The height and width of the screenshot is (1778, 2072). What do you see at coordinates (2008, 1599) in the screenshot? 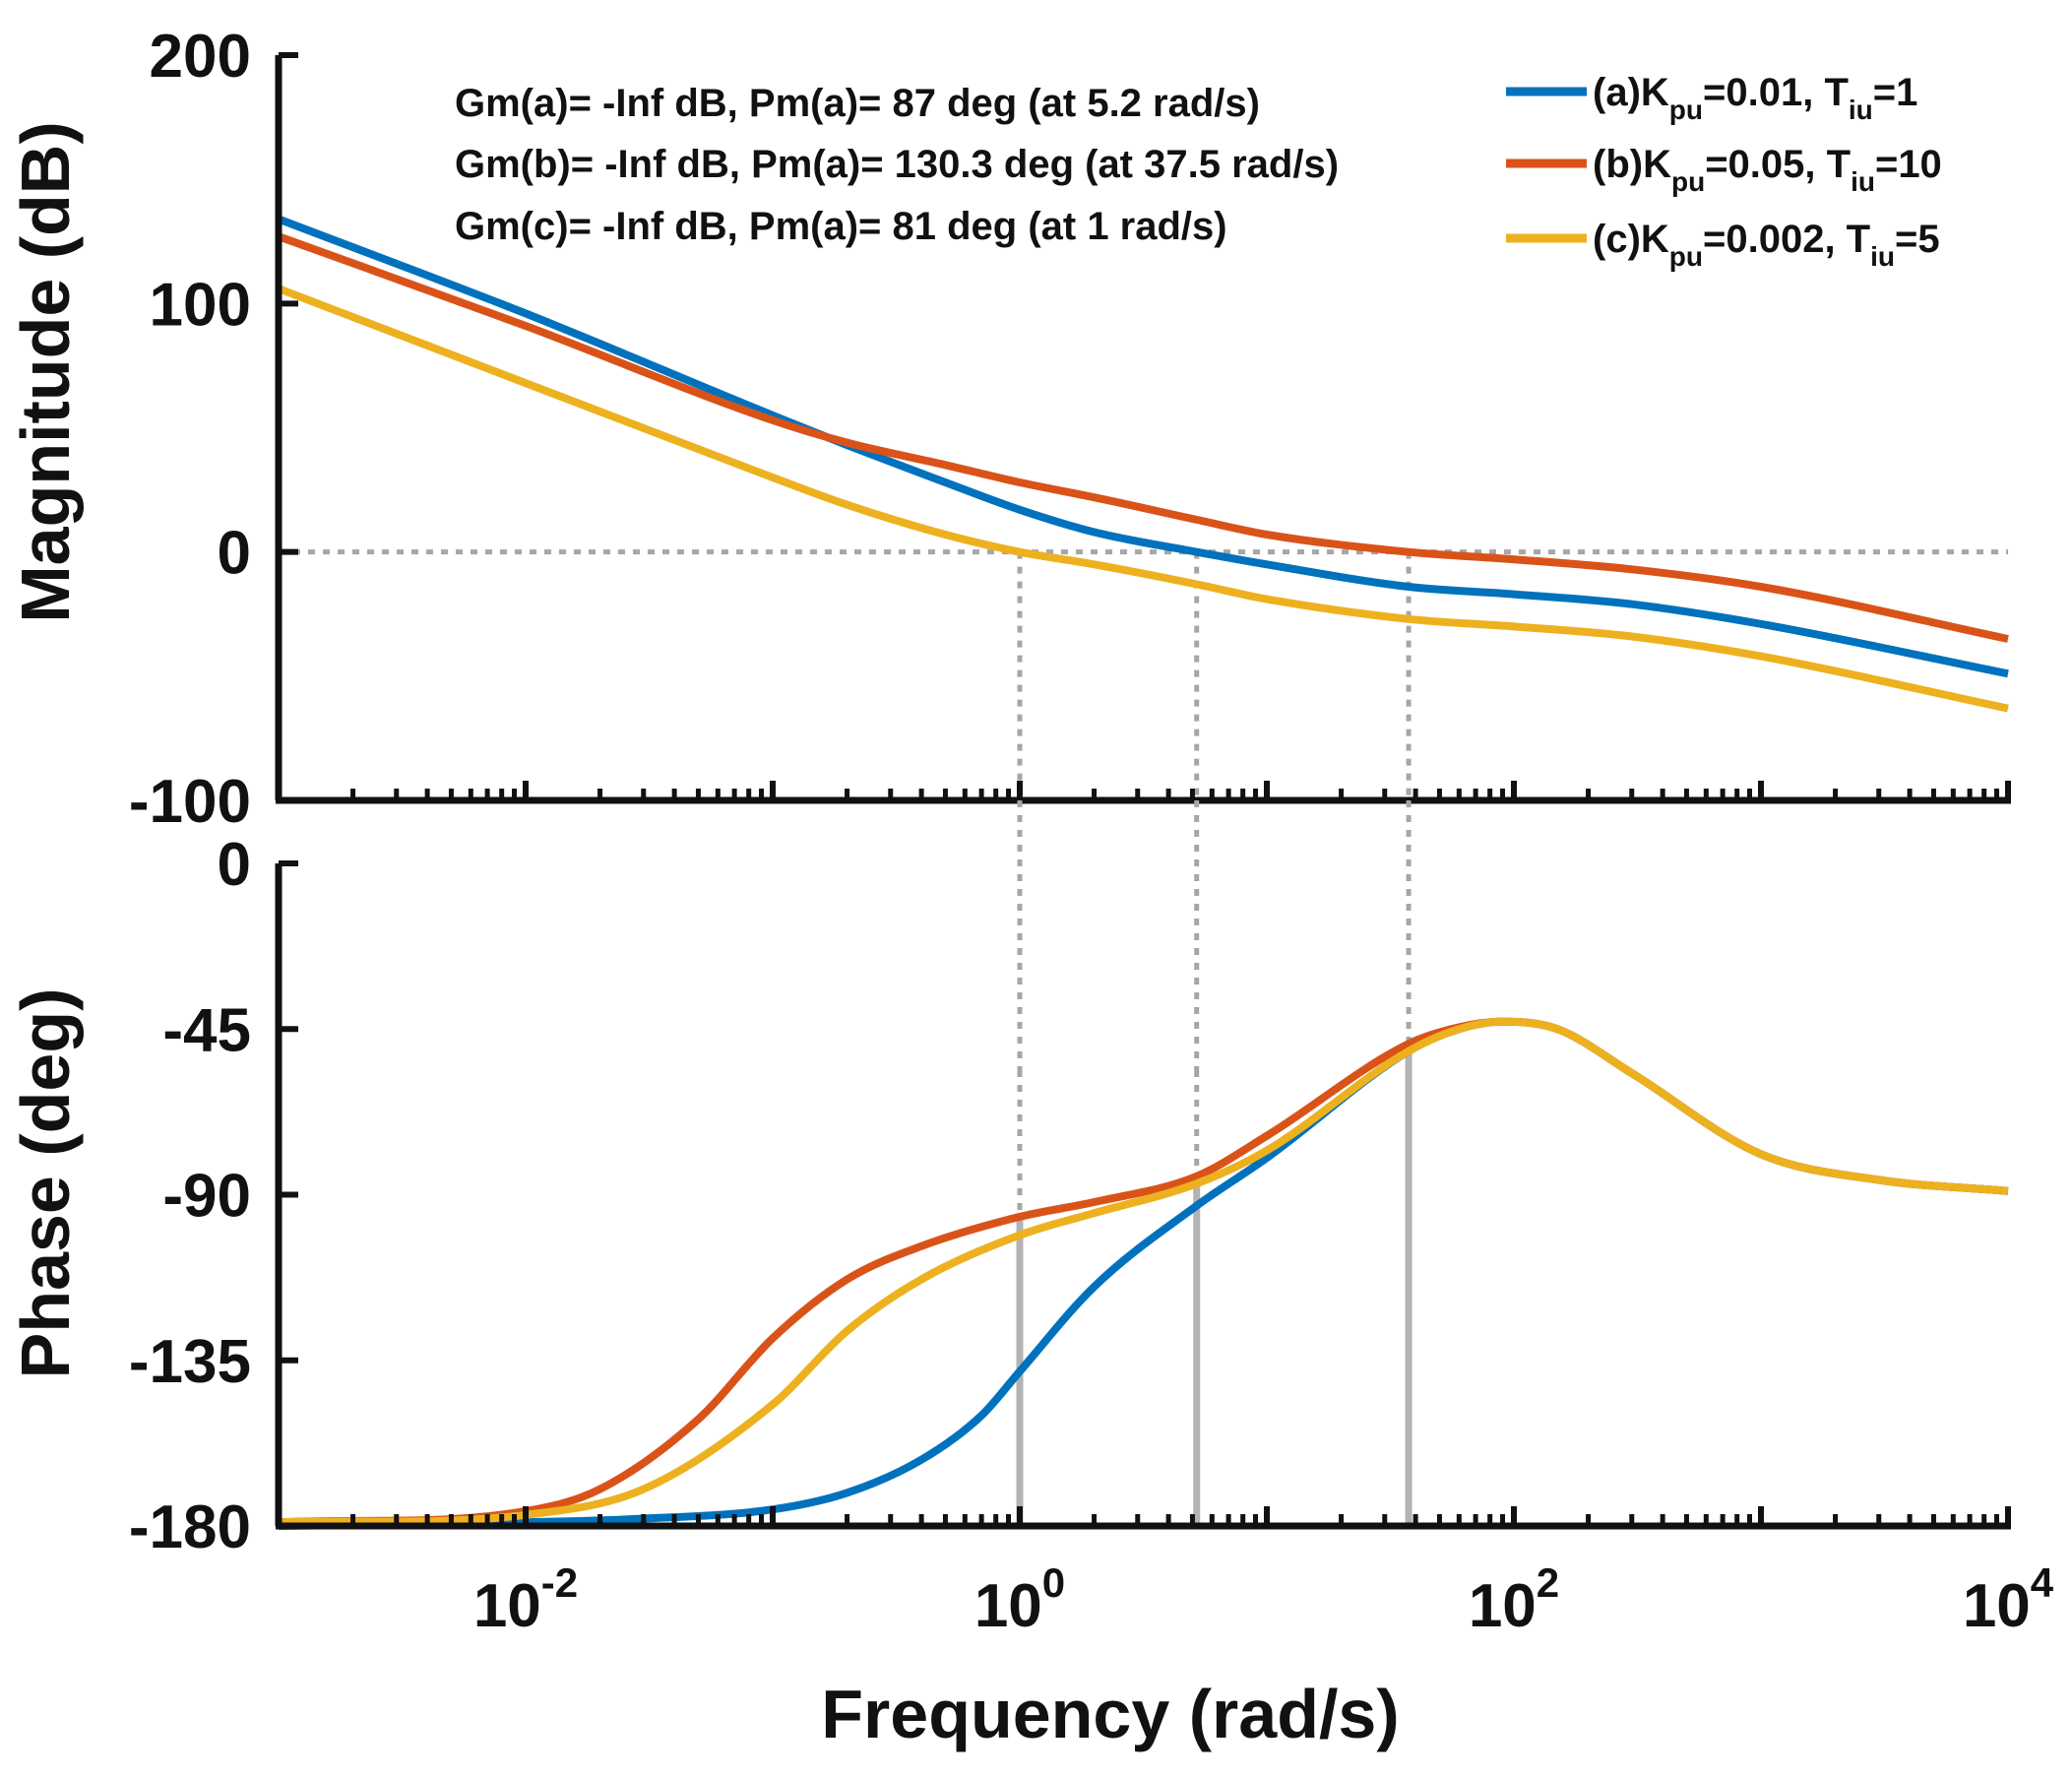
I see `x-tick-label: 10⁴` at bounding box center [2008, 1599].